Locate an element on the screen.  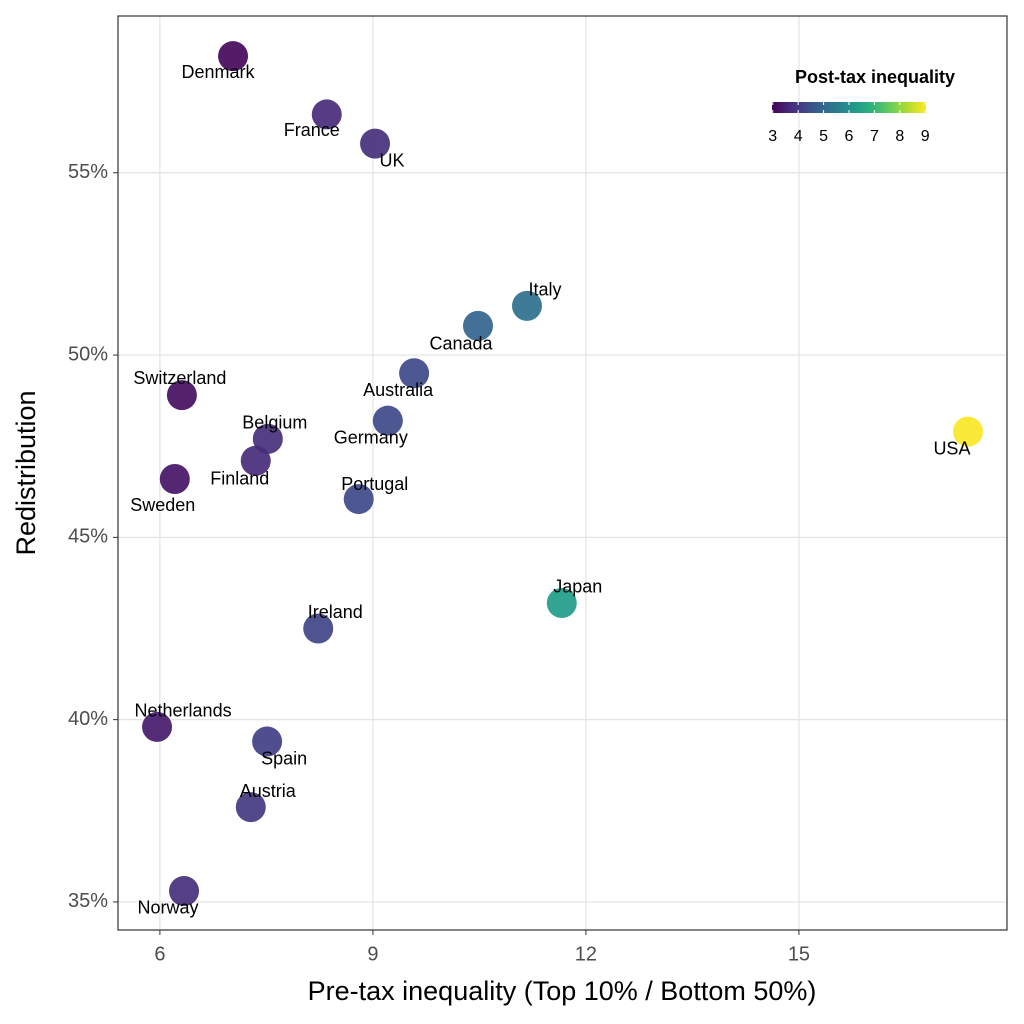
point-label: Japan is located at coordinates (577, 587).